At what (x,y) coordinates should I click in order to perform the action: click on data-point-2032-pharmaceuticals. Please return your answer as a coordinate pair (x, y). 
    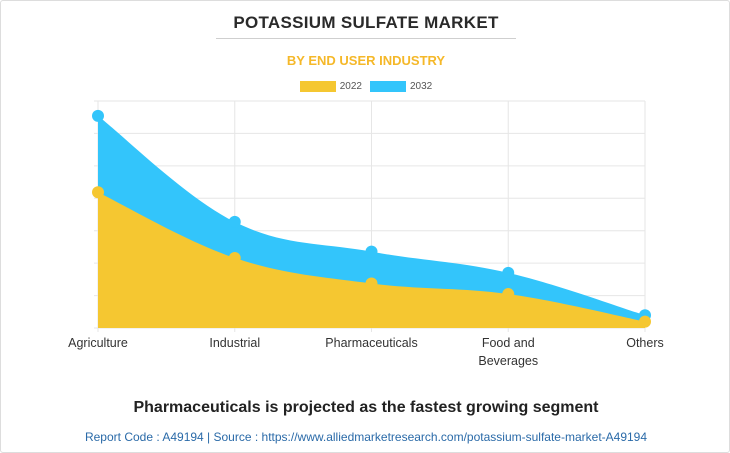
    Looking at the image, I should click on (371, 251).